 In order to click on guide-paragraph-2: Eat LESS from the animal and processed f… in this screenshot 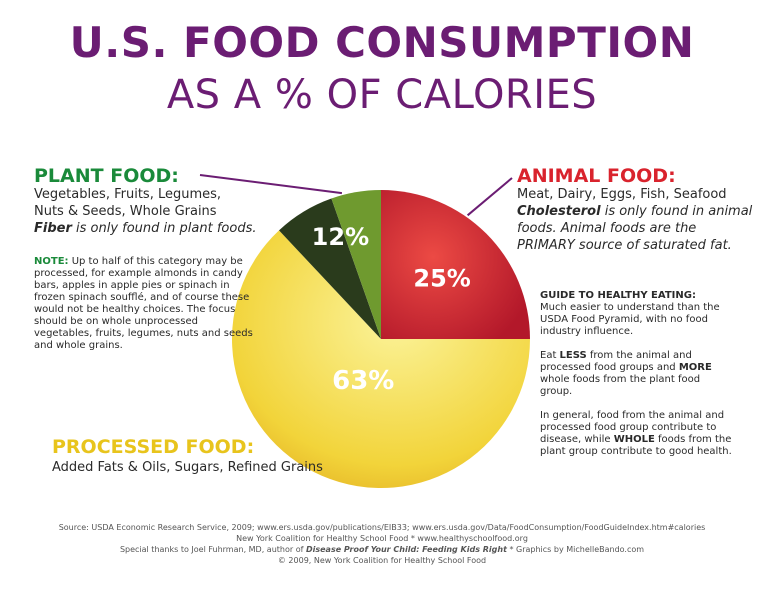, I will do `click(637, 374)`.